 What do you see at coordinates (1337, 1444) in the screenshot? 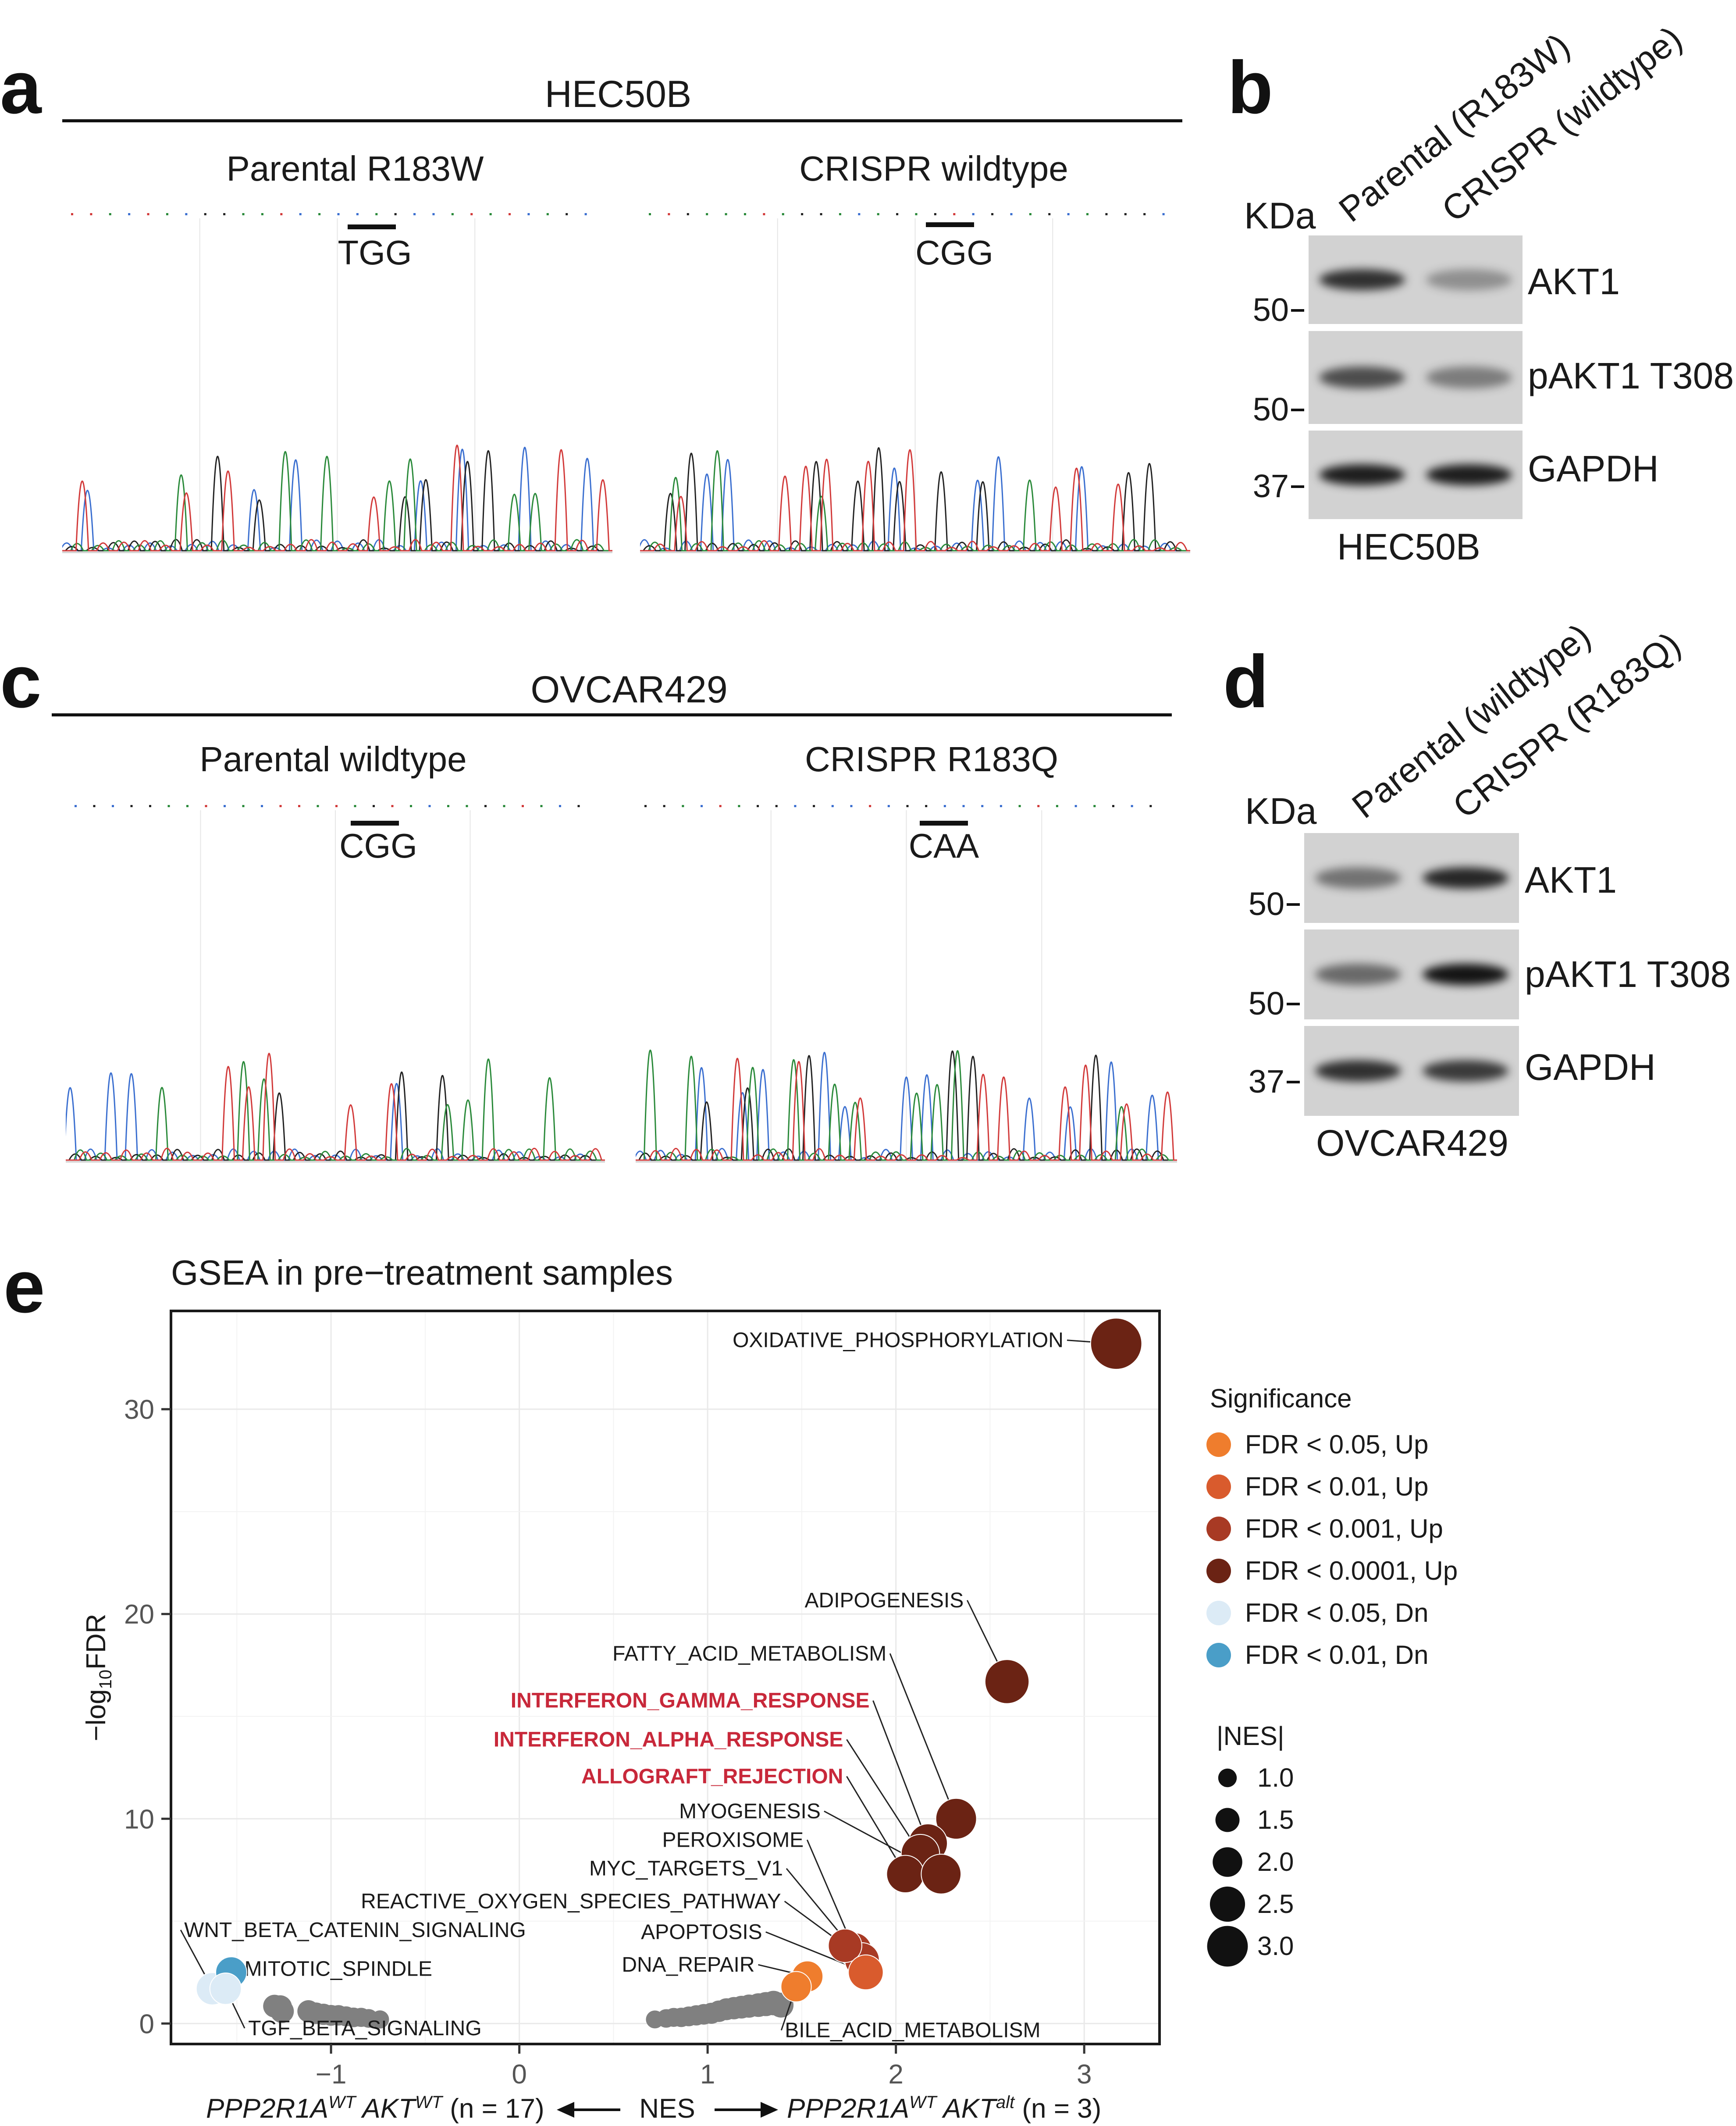
I see `legend-label: FDR < 0.05, Up` at bounding box center [1337, 1444].